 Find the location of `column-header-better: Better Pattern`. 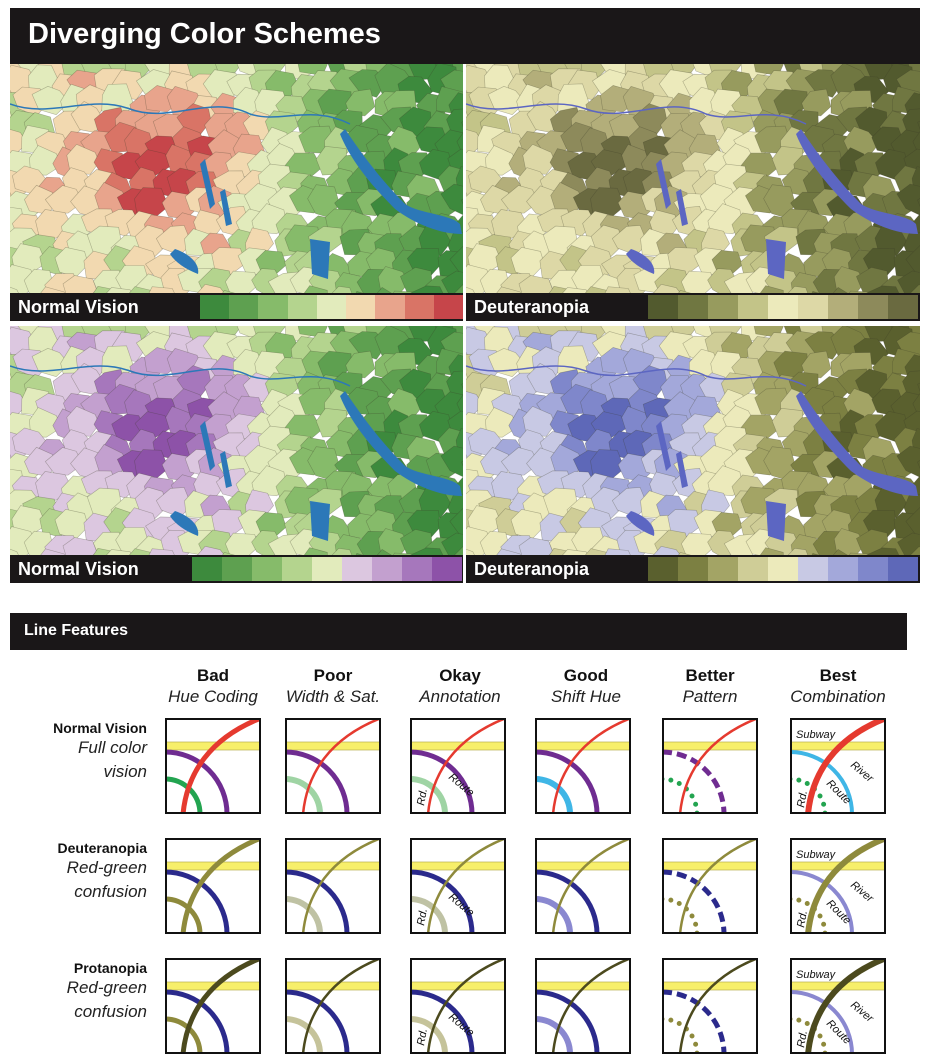

column-header-better: Better Pattern is located at coordinates (710, 686).